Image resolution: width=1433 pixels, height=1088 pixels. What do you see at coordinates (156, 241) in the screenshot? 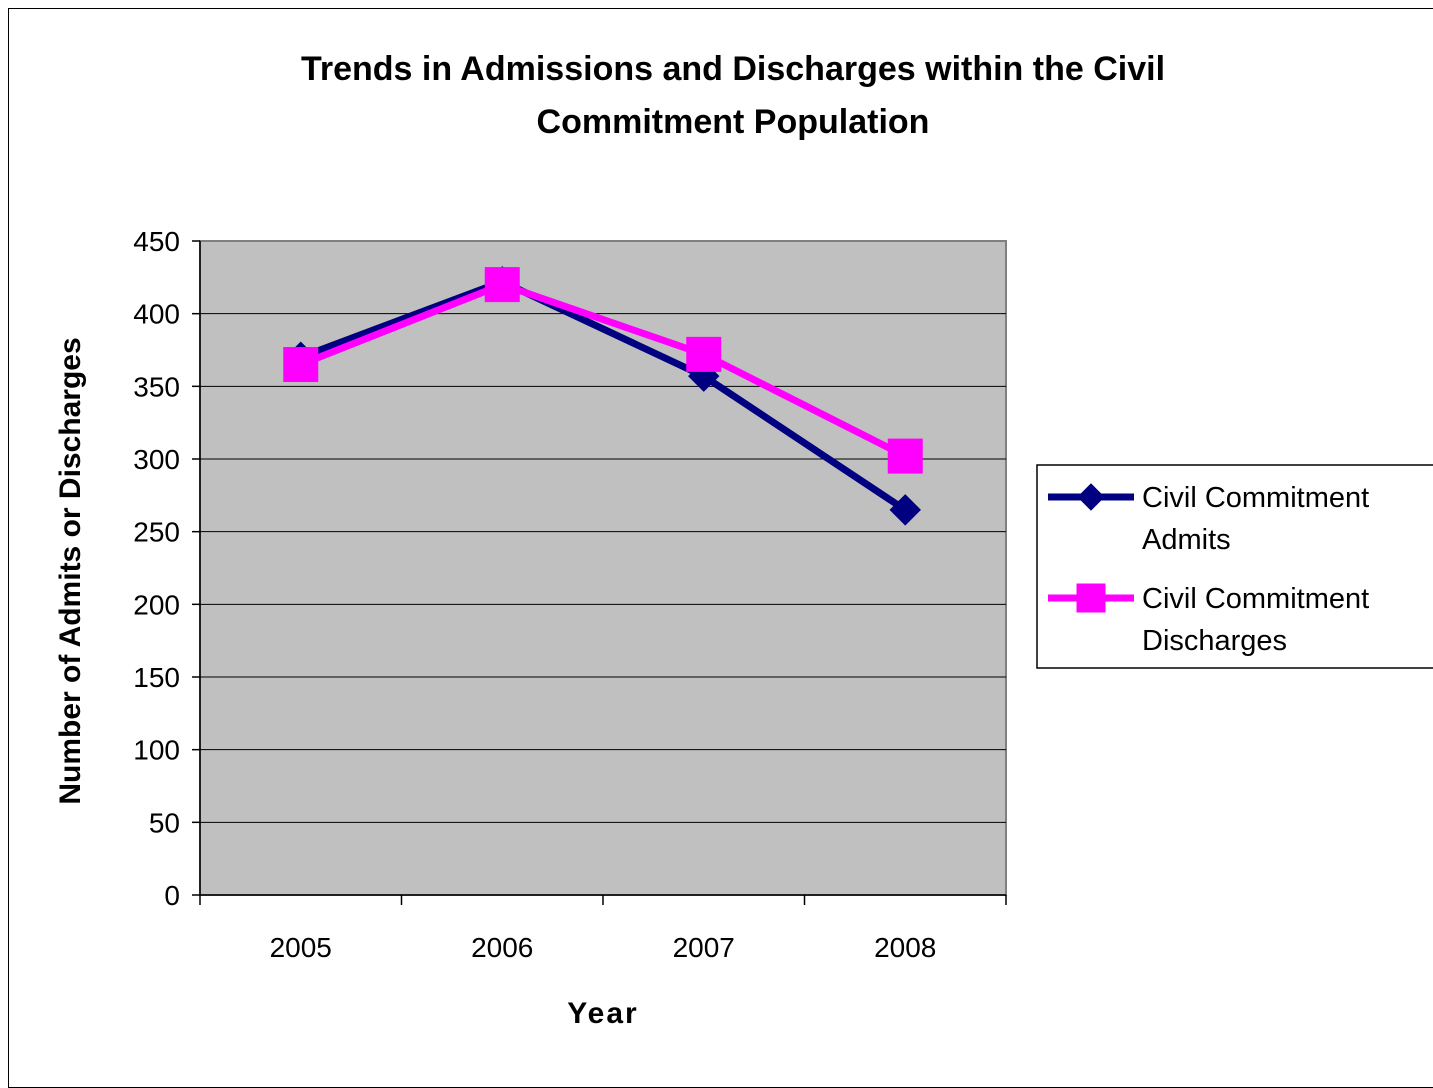
I see `y-tick-label: 450` at bounding box center [156, 241].